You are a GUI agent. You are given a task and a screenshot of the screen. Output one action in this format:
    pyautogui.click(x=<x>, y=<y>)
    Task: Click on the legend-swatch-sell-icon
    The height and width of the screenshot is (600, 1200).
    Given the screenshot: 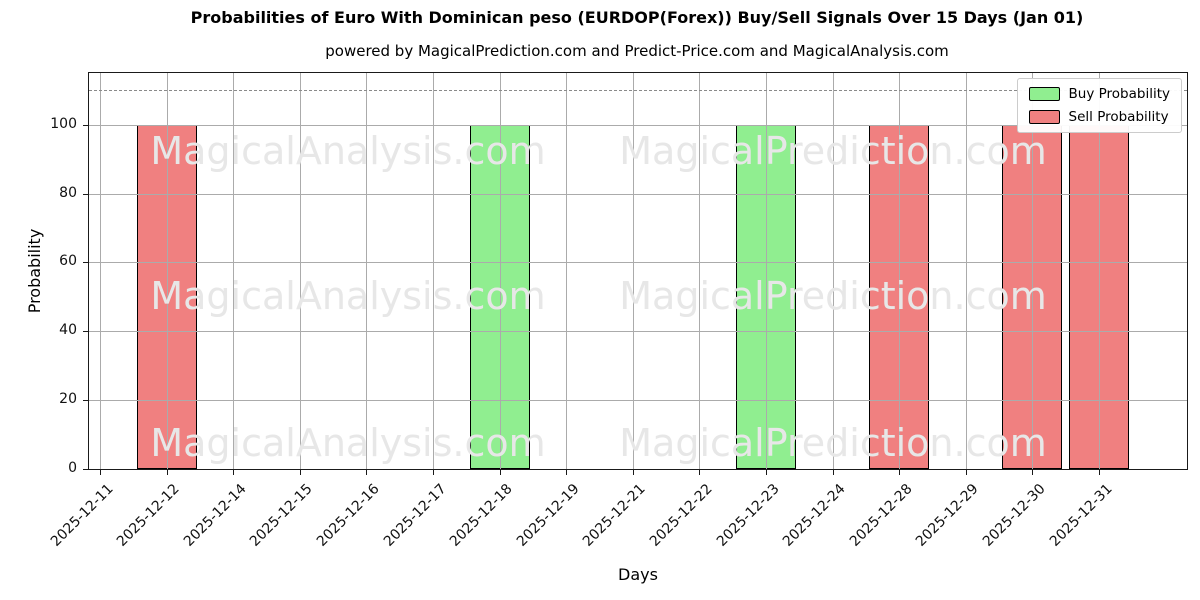 What is the action you would take?
    pyautogui.click(x=1044, y=117)
    